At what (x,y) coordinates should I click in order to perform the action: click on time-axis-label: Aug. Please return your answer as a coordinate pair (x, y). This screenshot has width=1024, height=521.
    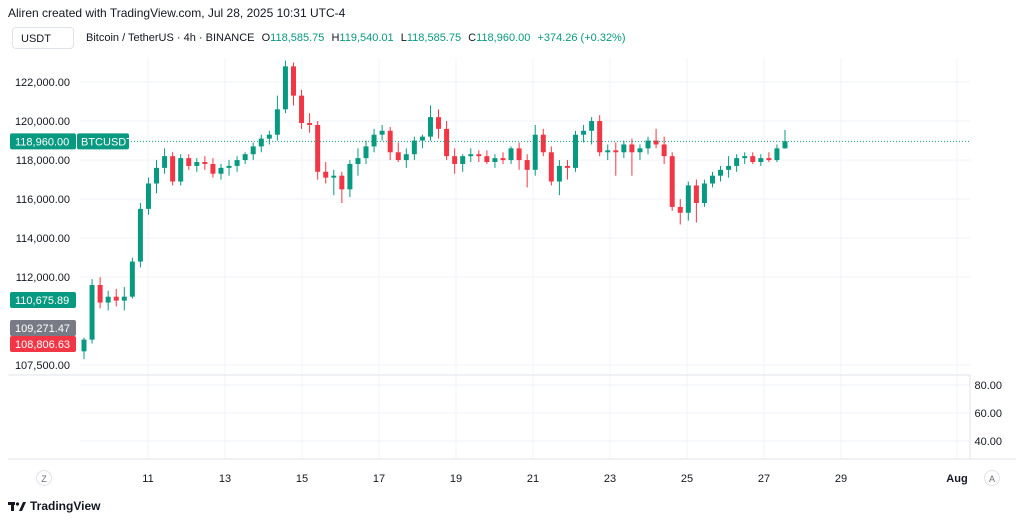
    Looking at the image, I should click on (956, 479).